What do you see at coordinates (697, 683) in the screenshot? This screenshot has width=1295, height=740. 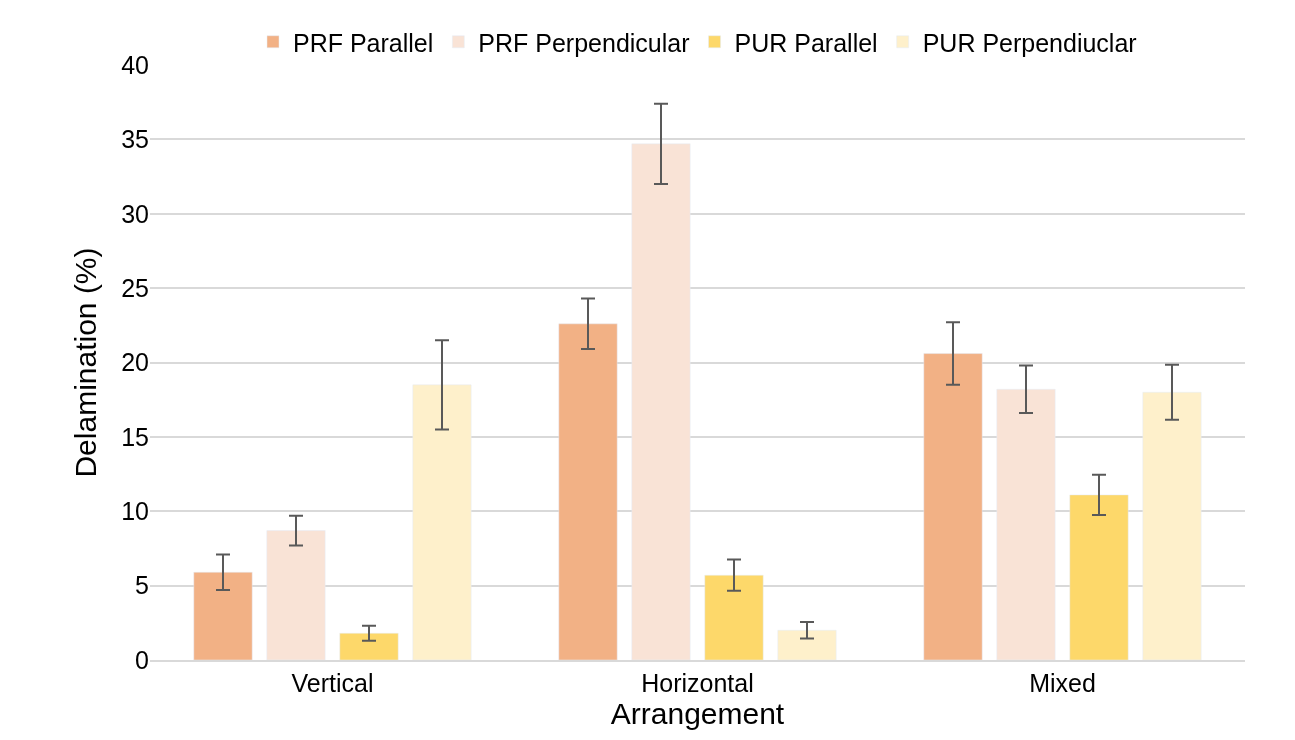 I see `x-tick-label: Horizontal` at bounding box center [697, 683].